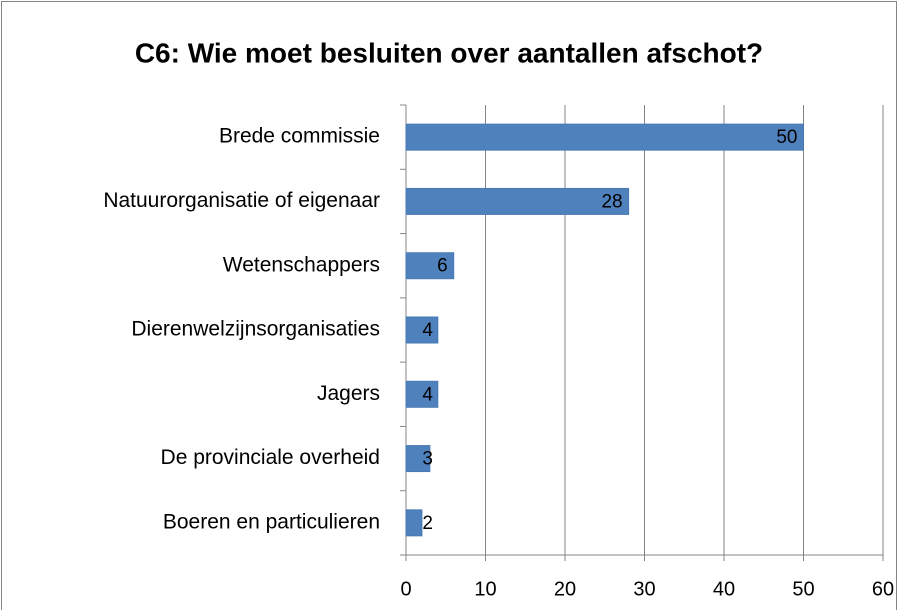  I want to click on data-label: 50, so click(786, 137).